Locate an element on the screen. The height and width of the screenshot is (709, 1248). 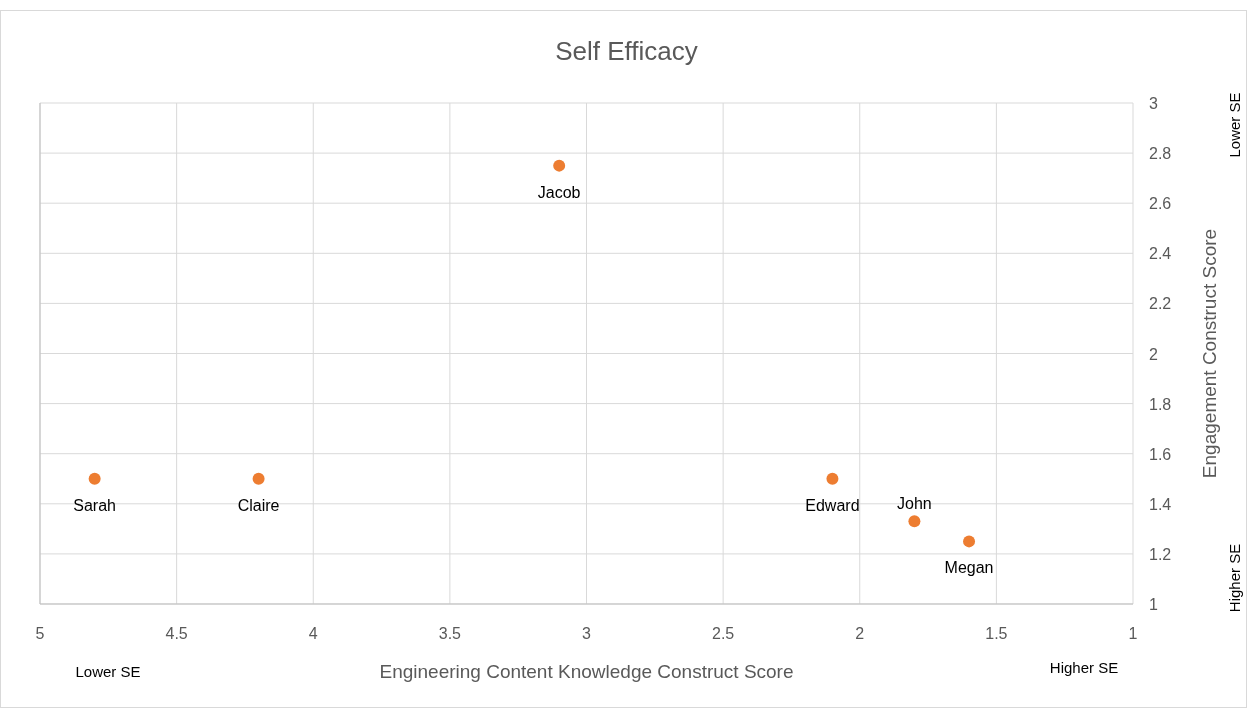
annotation: John is located at coordinates (914, 504).